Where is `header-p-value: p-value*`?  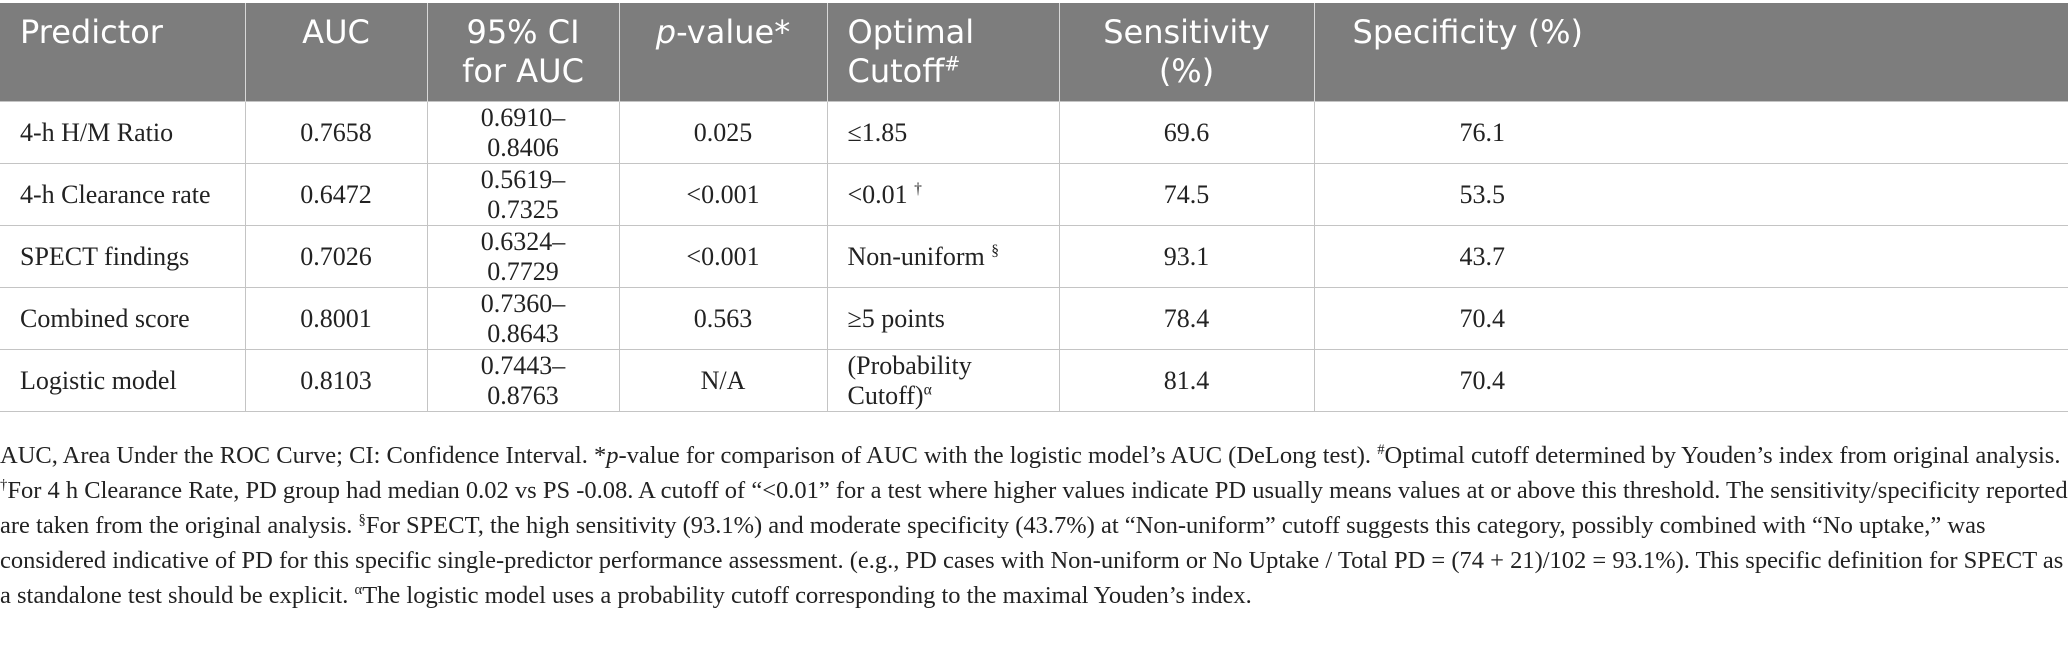
header-p-value: p-value* is located at coordinates (723, 52).